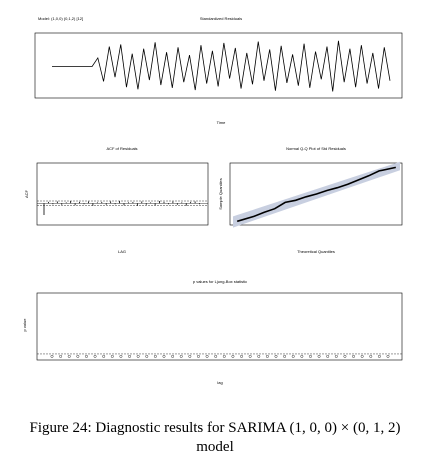  I want to click on y-label: Sample Quantiles, so click(220, 194).